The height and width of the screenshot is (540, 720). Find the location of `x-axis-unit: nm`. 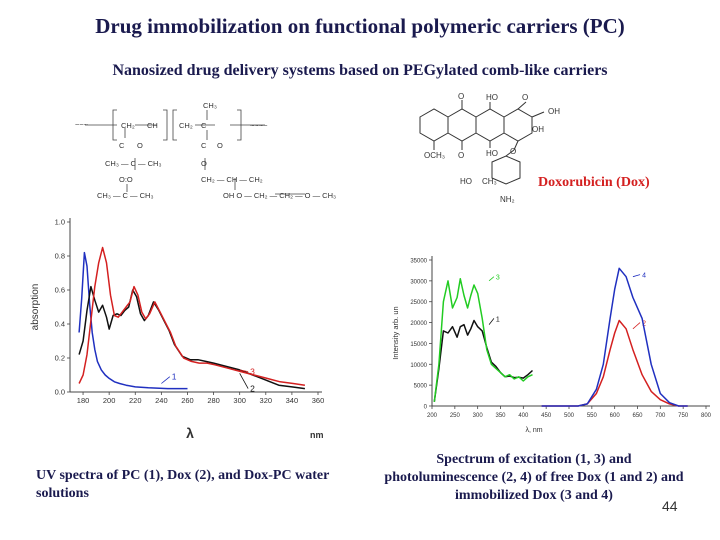

x-axis-unit: nm is located at coordinates (317, 435).